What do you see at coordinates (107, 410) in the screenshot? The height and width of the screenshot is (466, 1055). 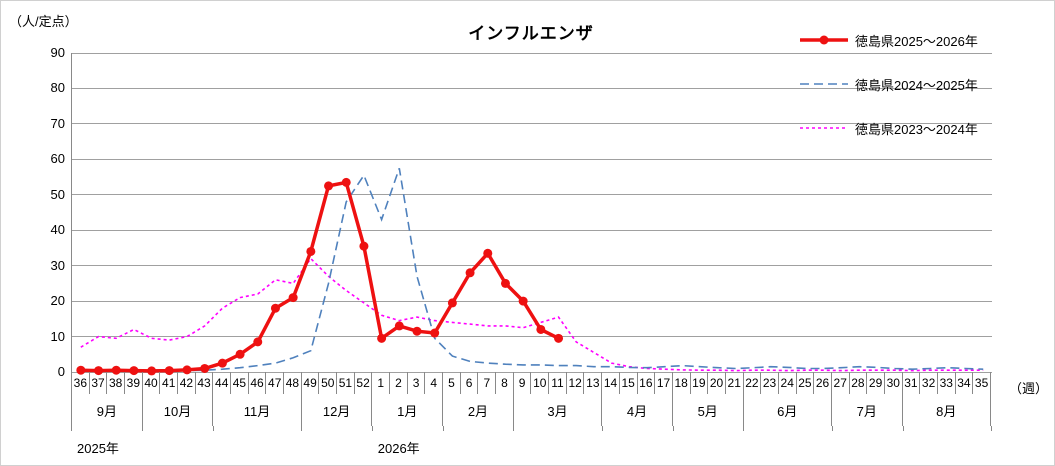 I see `month-tick-label: 9月` at bounding box center [107, 410].